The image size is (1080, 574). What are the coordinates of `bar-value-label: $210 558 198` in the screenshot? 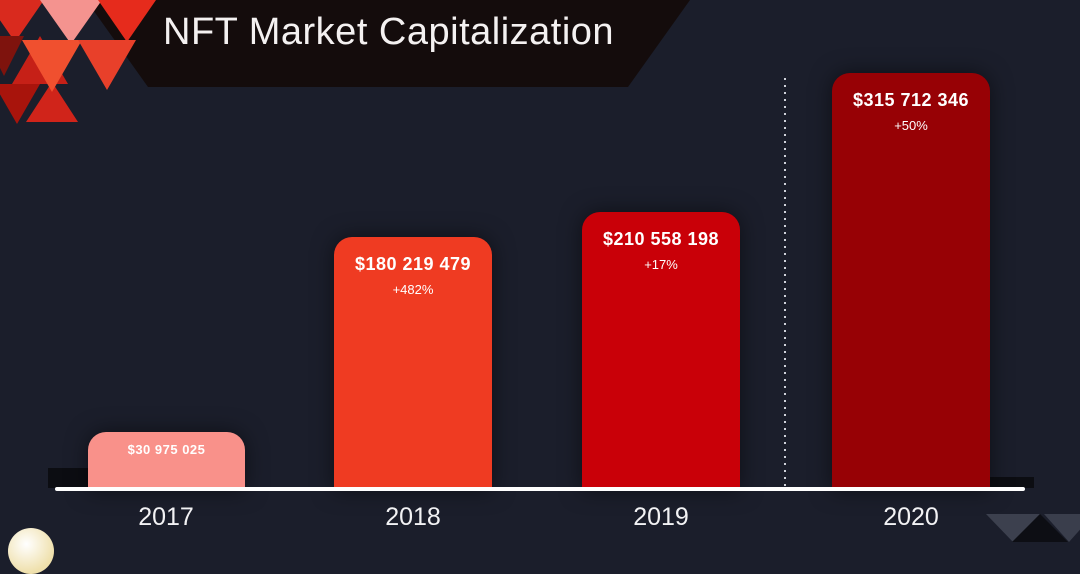 It's located at (661, 239).